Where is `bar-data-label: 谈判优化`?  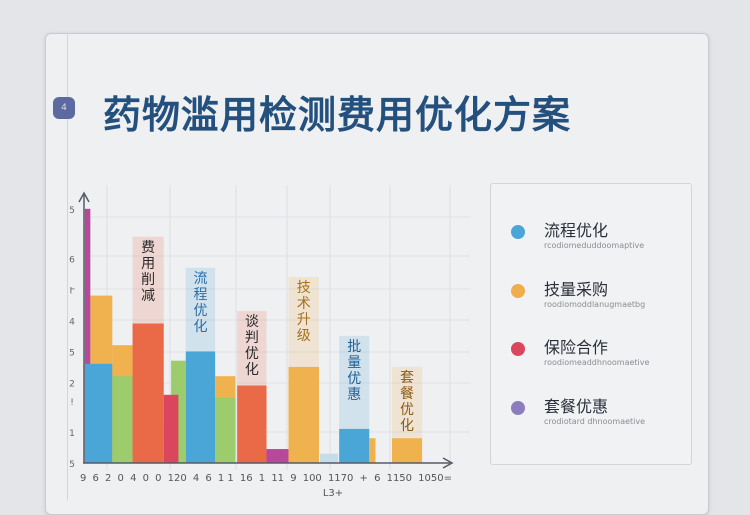
bar-data-label: 谈判优化 is located at coordinates (251, 346).